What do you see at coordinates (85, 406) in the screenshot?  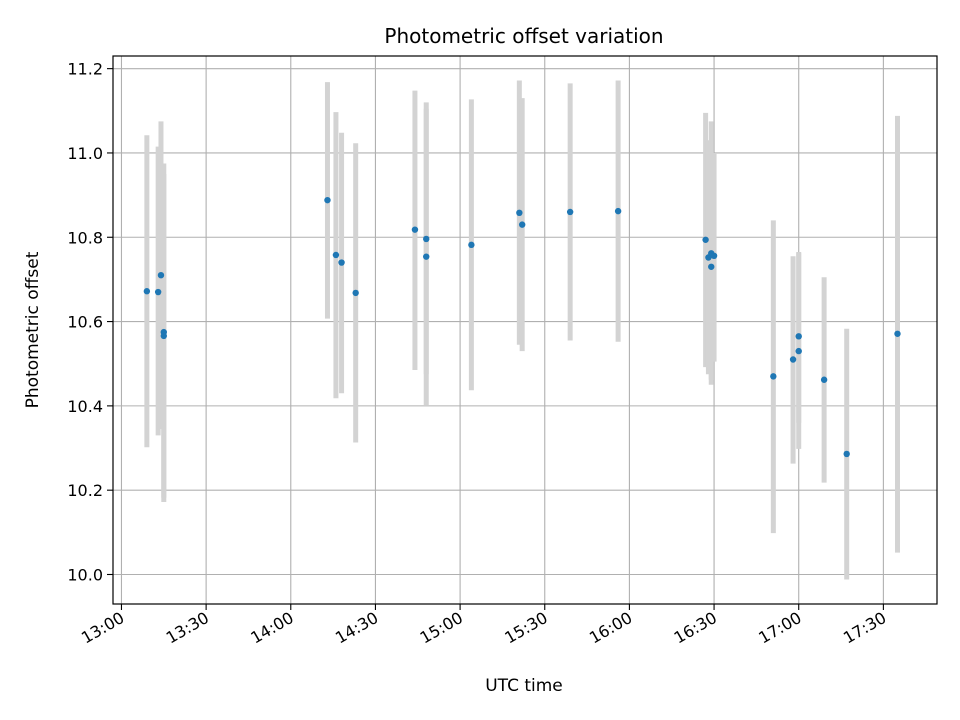 I see `y-tick-label: 10.4` at bounding box center [85, 406].